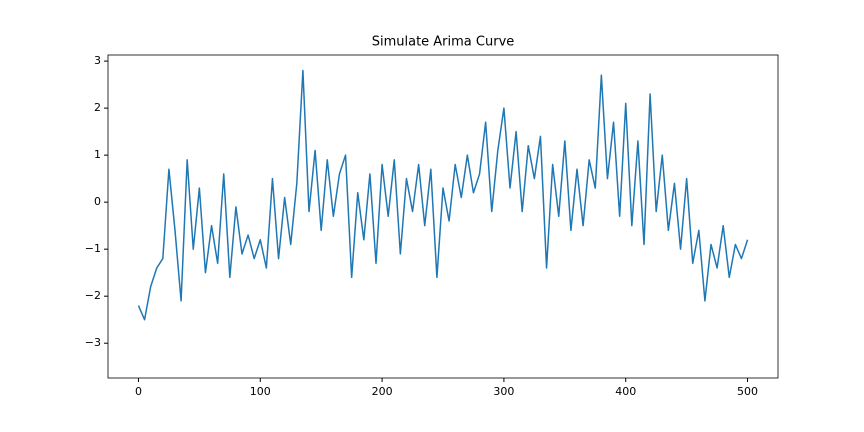 This screenshot has width=864, height=432. What do you see at coordinates (747, 391) in the screenshot?
I see `x-tick-label: 500` at bounding box center [747, 391].